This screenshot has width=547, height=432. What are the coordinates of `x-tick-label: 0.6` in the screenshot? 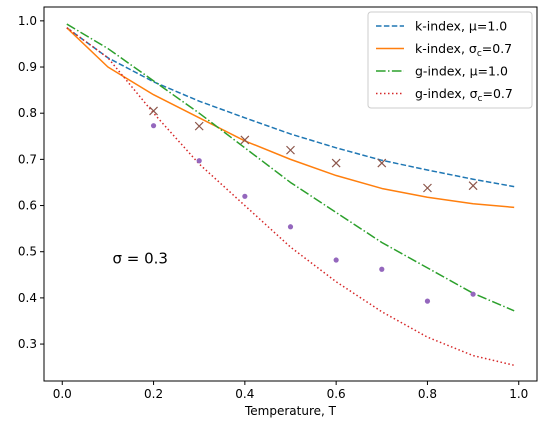 It's located at (336, 394).